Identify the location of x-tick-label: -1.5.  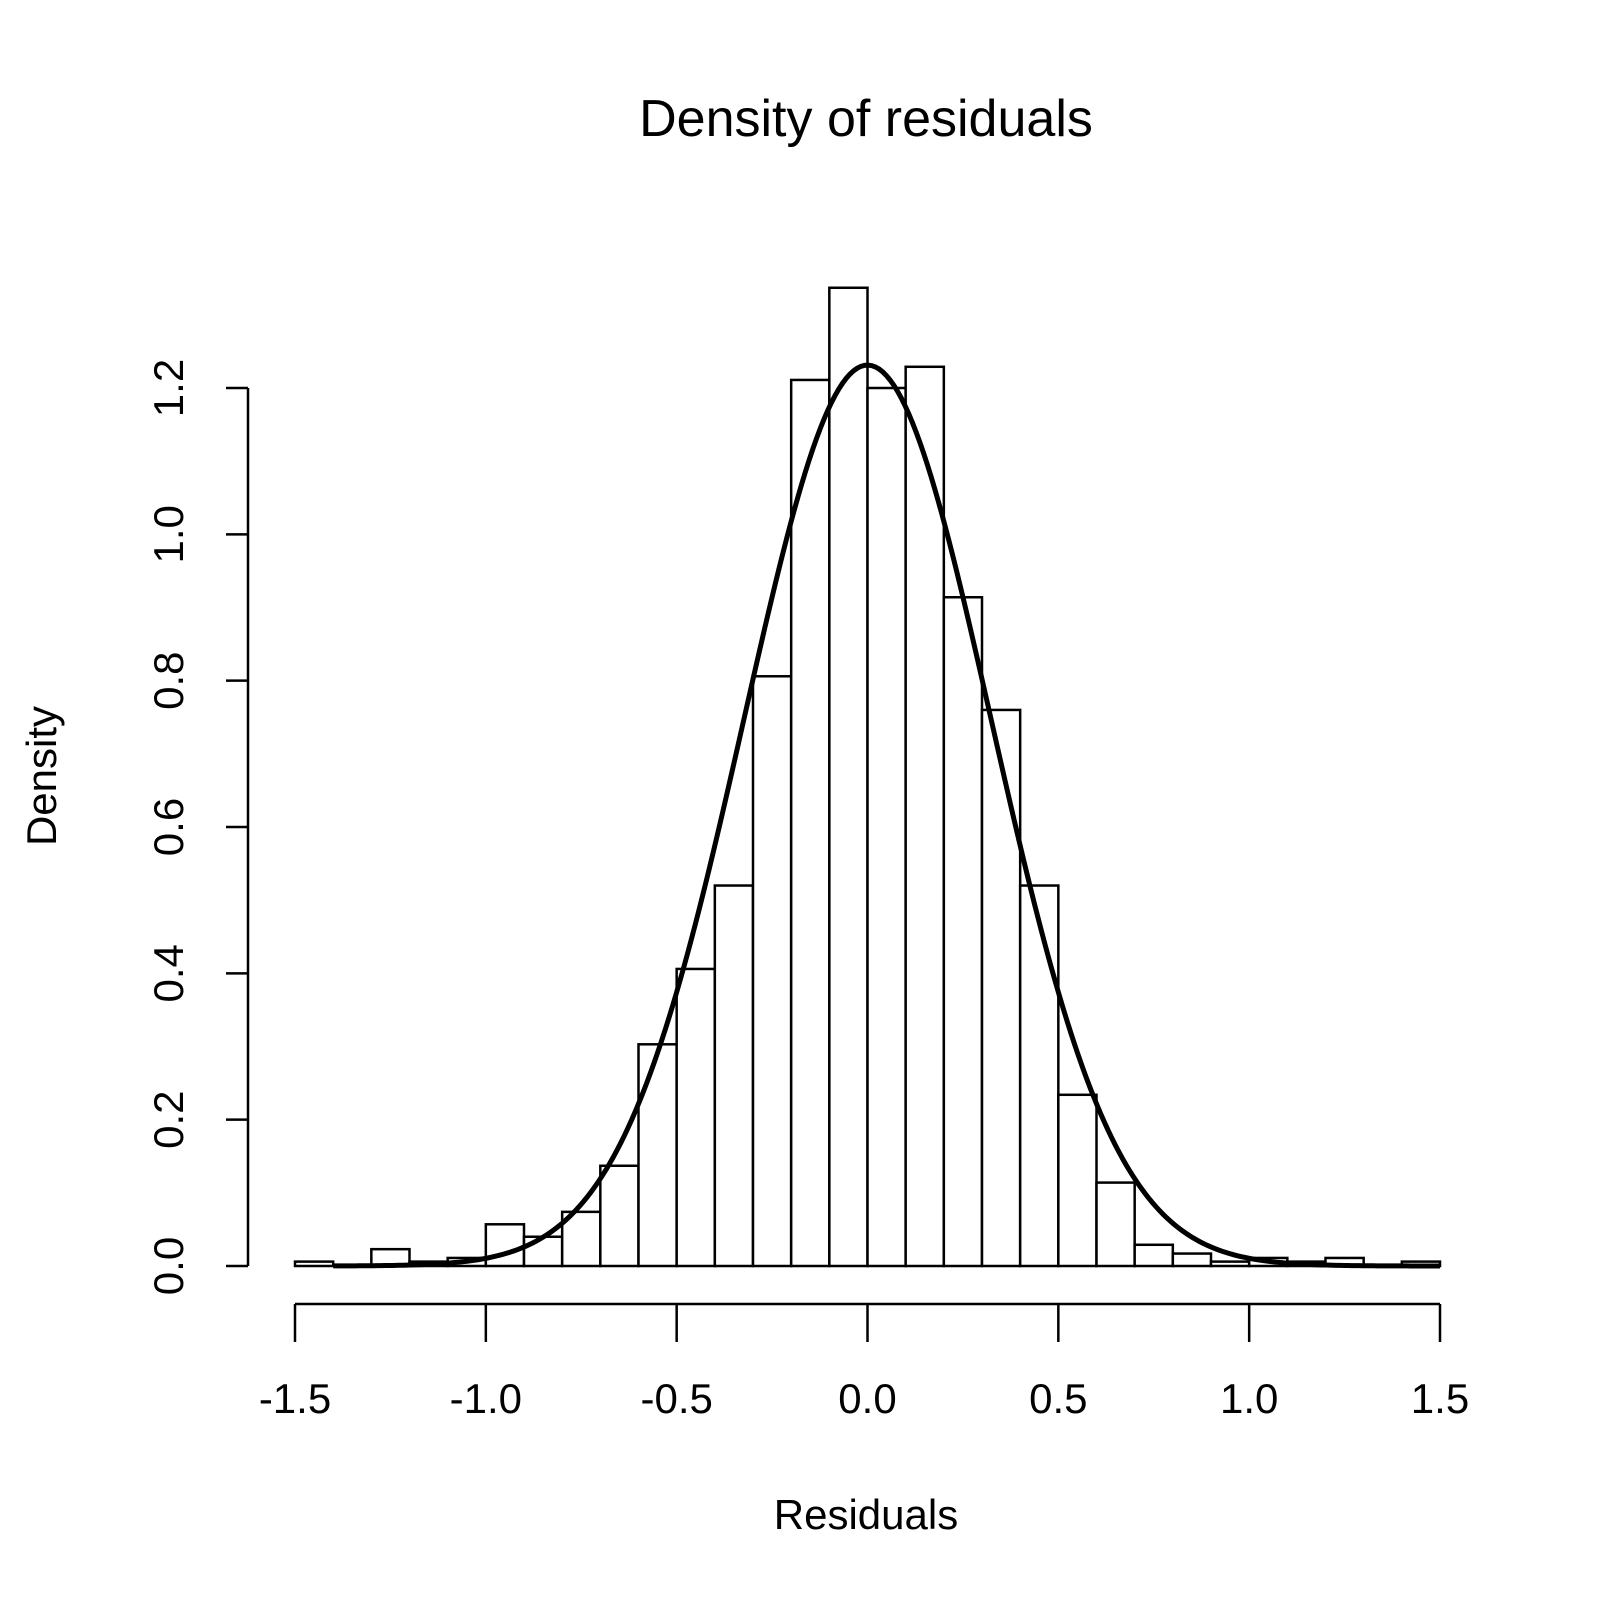
(295, 1398).